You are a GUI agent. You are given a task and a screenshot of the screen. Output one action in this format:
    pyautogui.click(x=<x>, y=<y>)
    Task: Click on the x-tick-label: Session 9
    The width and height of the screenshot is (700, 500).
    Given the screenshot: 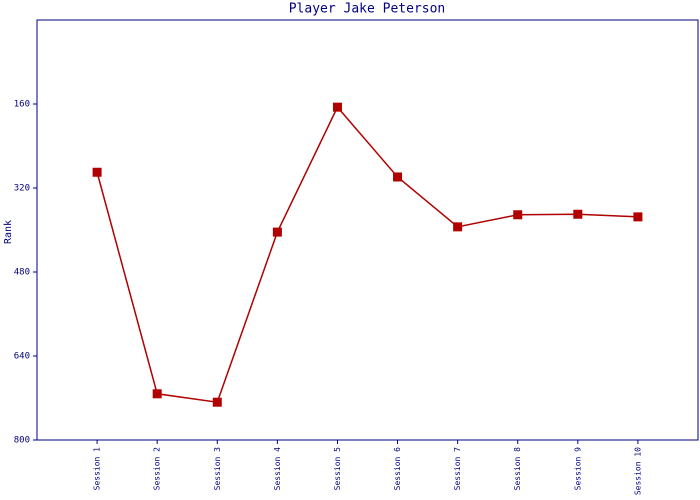 What is the action you would take?
    pyautogui.click(x=577, y=469)
    